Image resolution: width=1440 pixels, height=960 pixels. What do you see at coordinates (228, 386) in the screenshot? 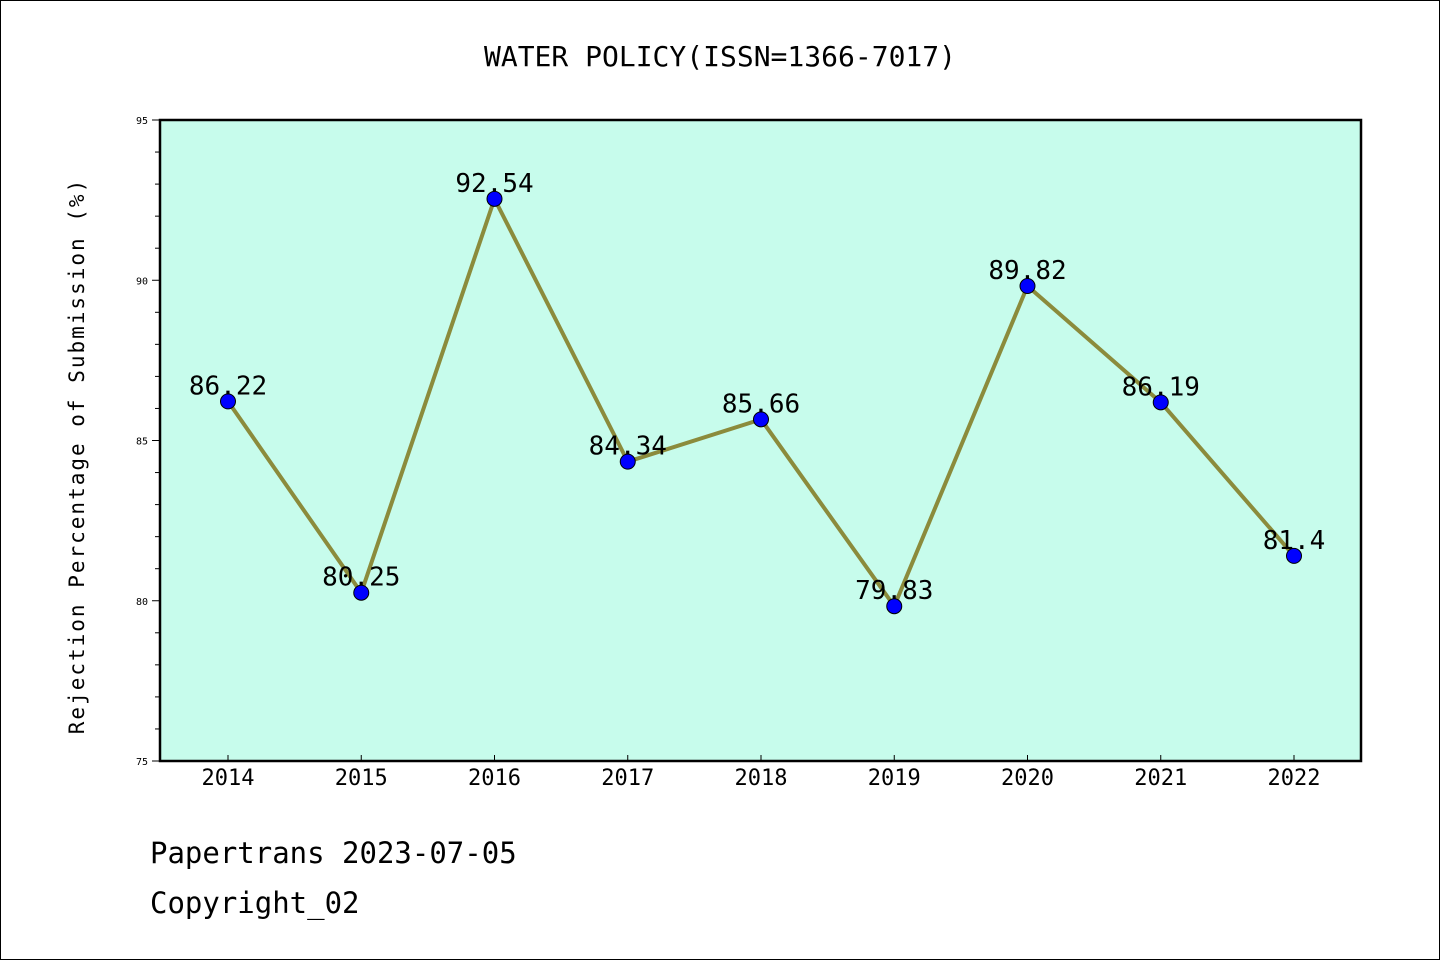
I see `data-label: 86.22` at bounding box center [228, 386].